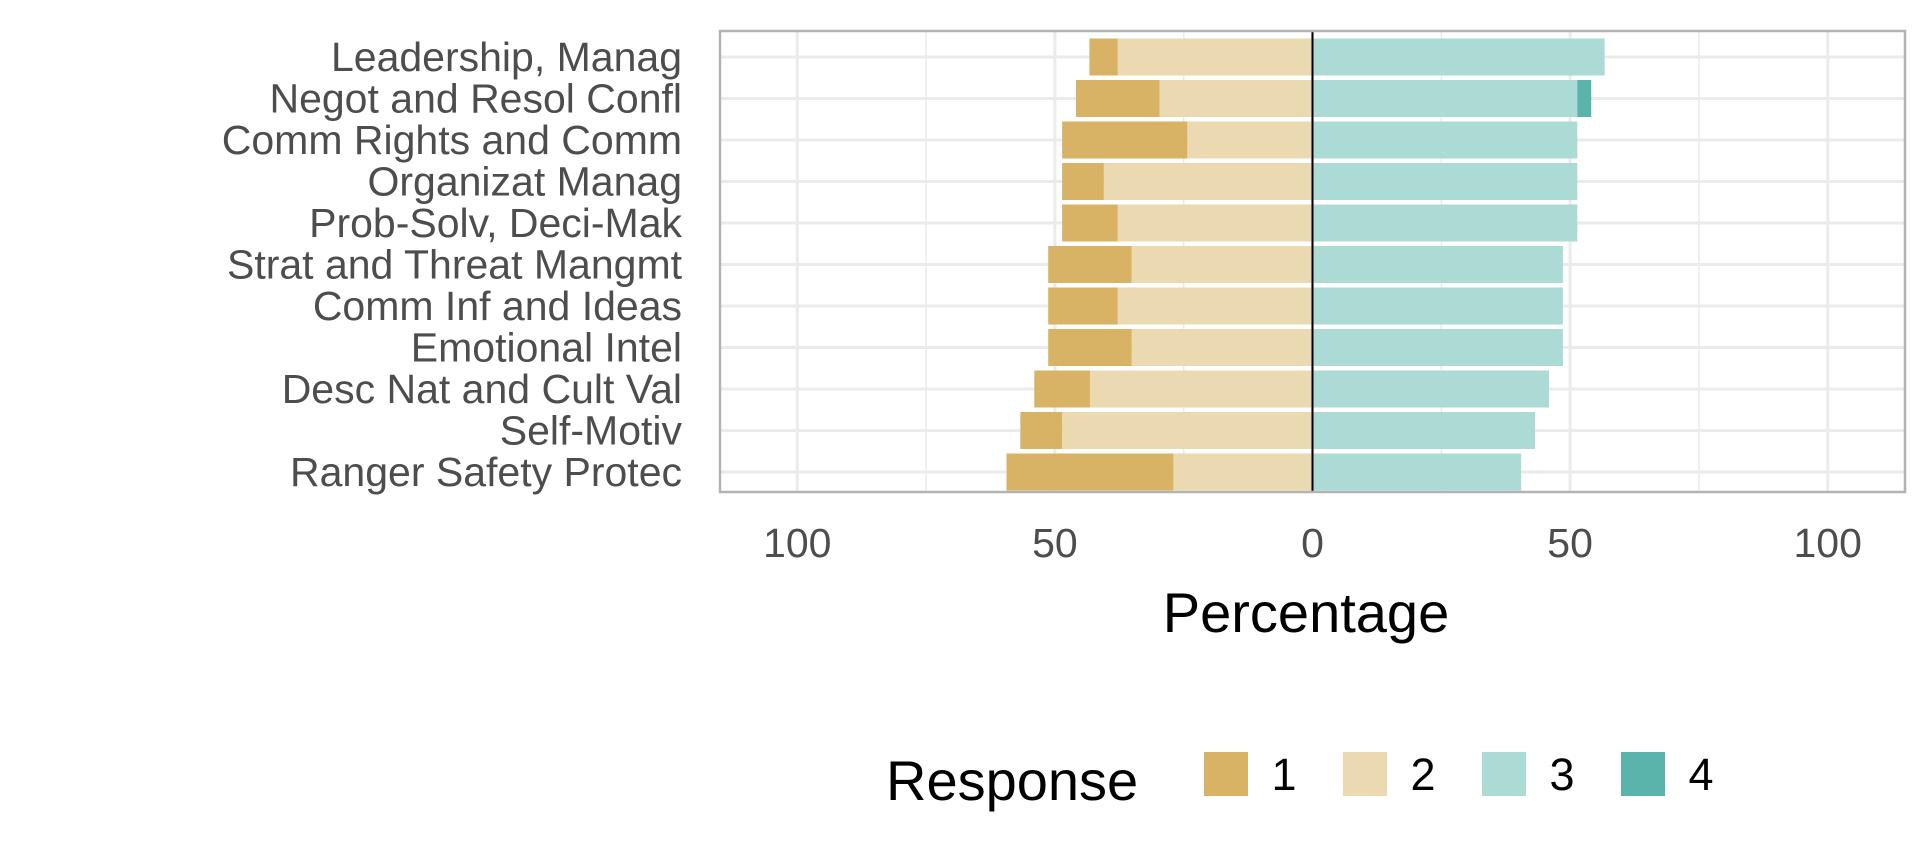 This screenshot has width=1920, height=864. What do you see at coordinates (482, 389) in the screenshot?
I see `category-label: Desc Nat and Cult Val` at bounding box center [482, 389].